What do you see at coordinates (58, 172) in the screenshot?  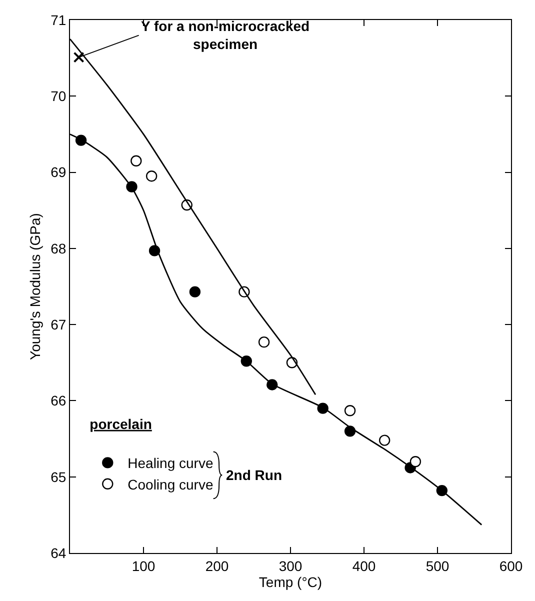 I see `y-tick-label: 69` at bounding box center [58, 172].